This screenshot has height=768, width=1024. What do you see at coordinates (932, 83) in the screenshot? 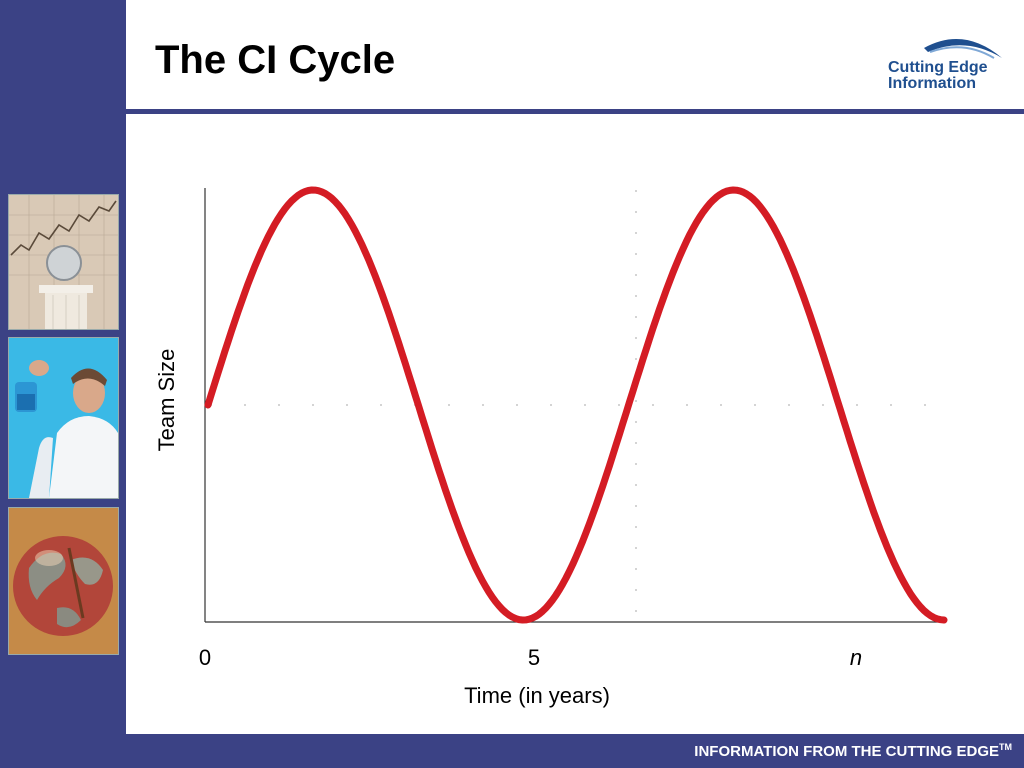
I see `logo-line-2: Information` at bounding box center [932, 83].